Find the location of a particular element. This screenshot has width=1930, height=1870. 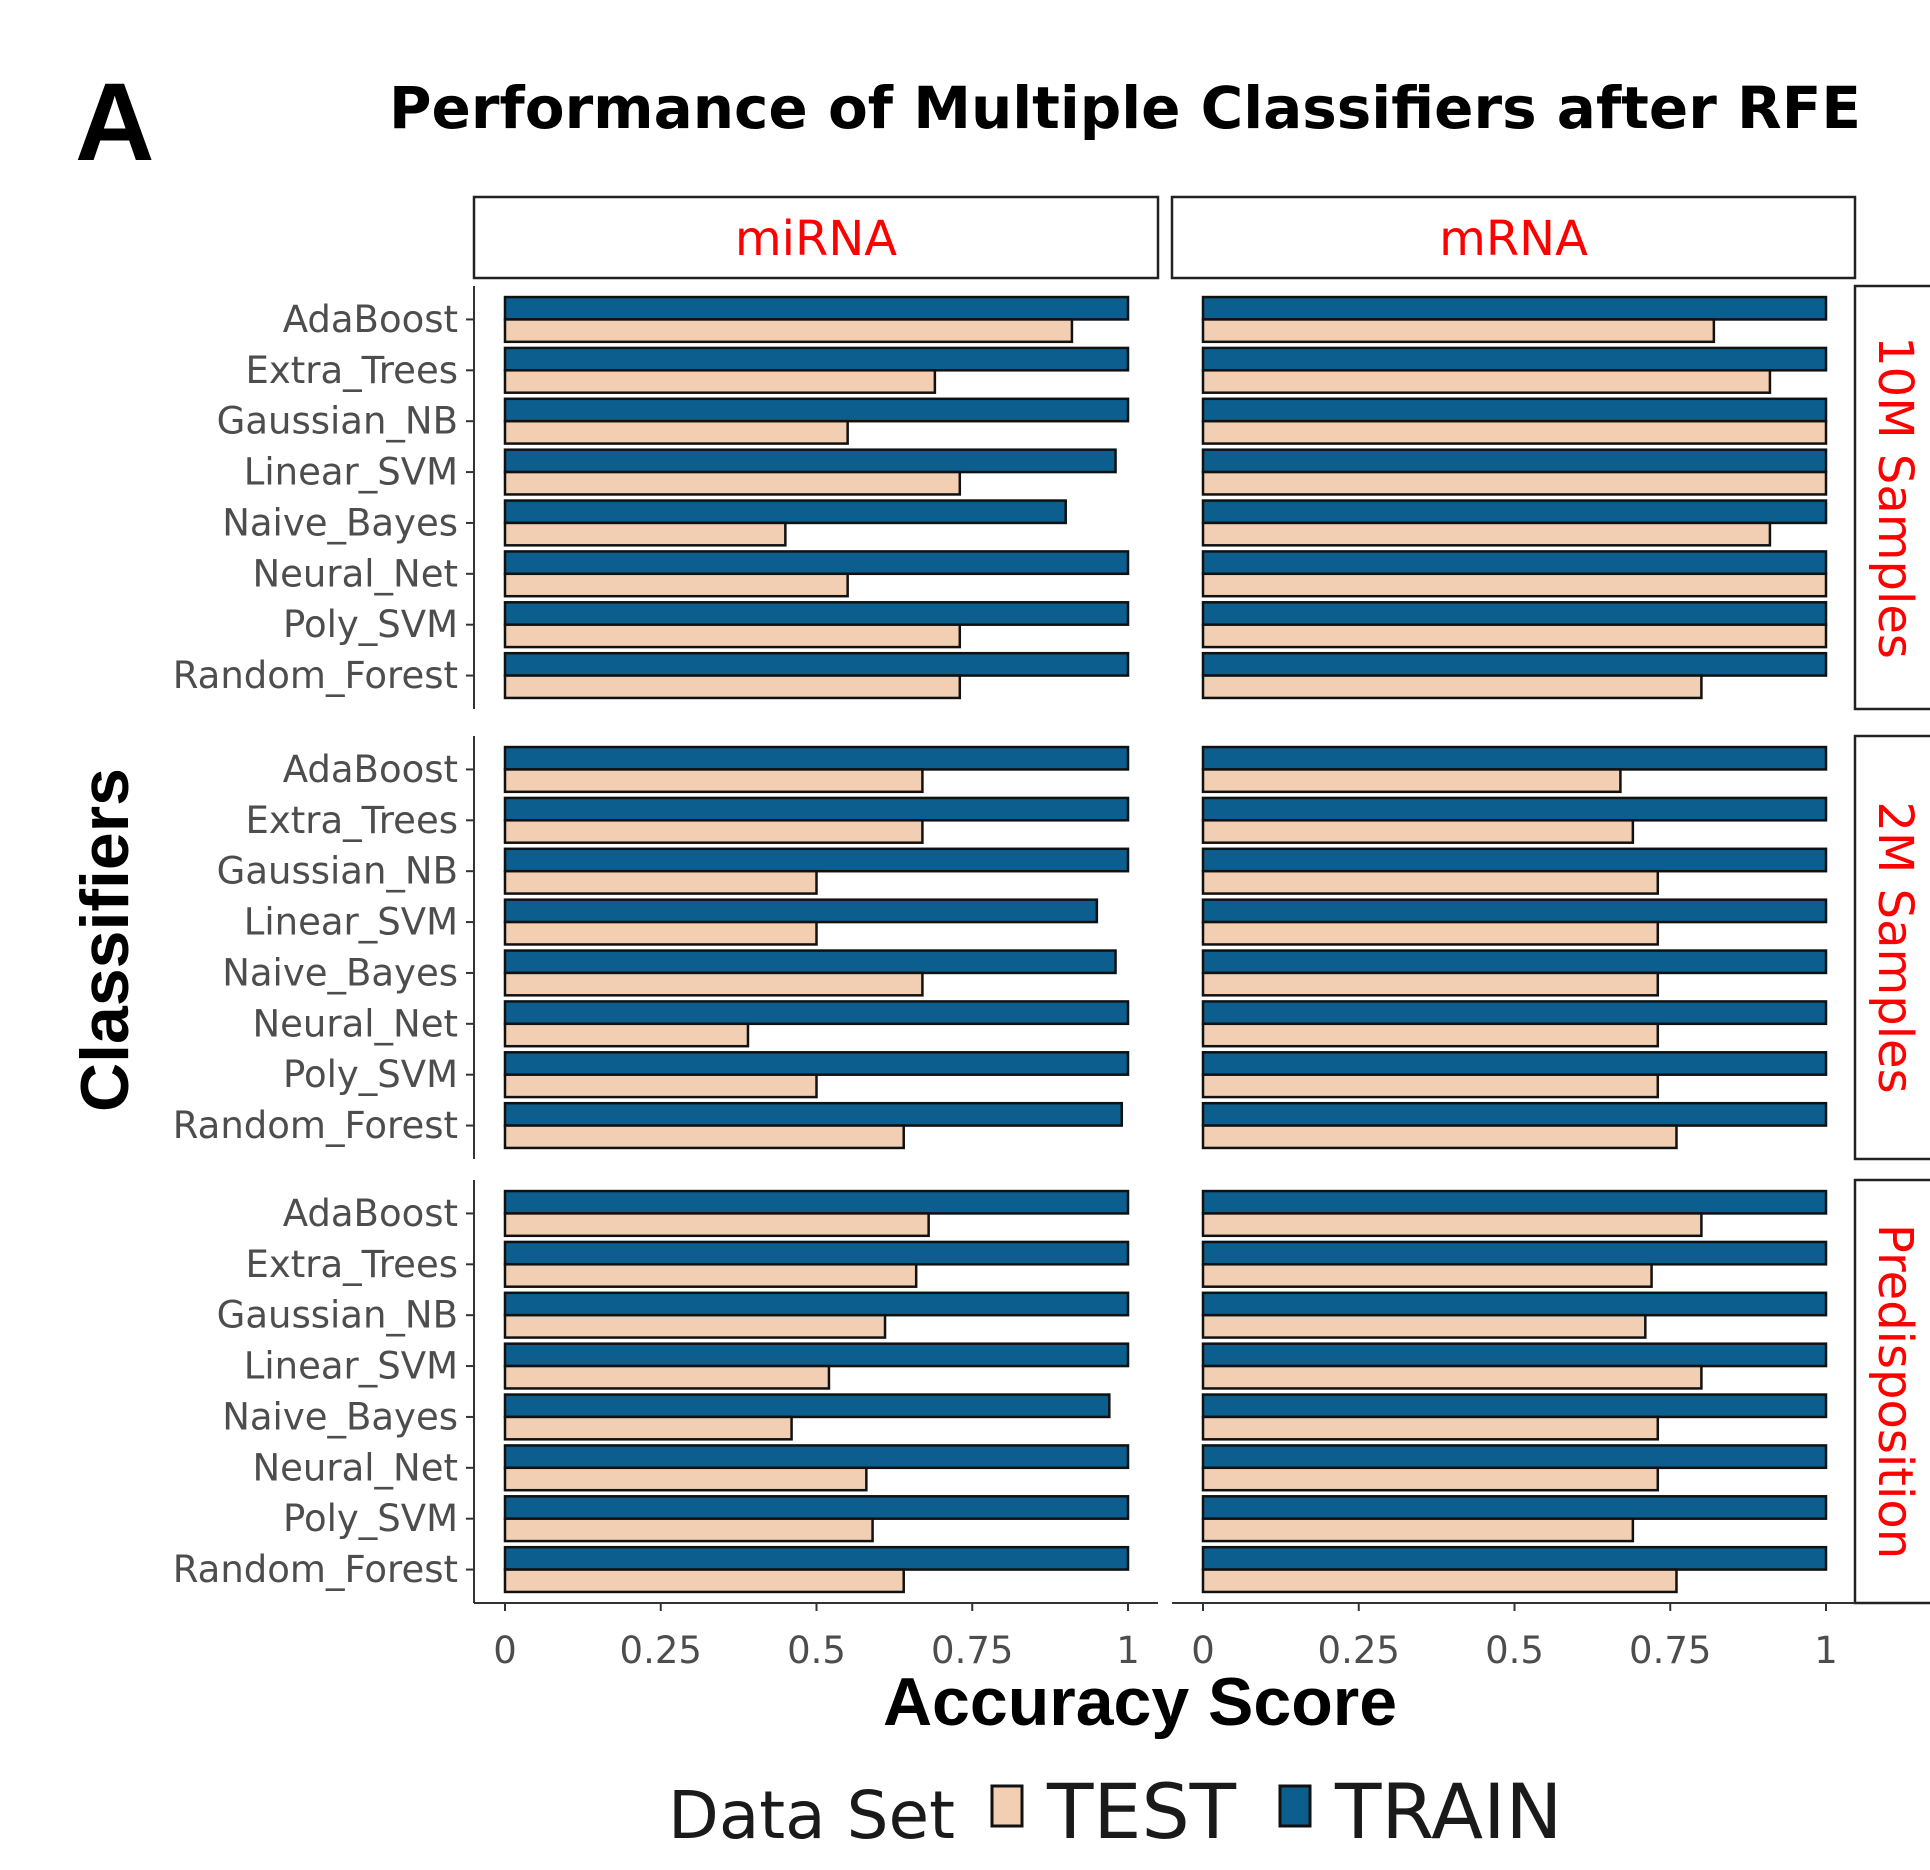

row-strip-label: 10M Samples is located at coordinates (1895, 497).